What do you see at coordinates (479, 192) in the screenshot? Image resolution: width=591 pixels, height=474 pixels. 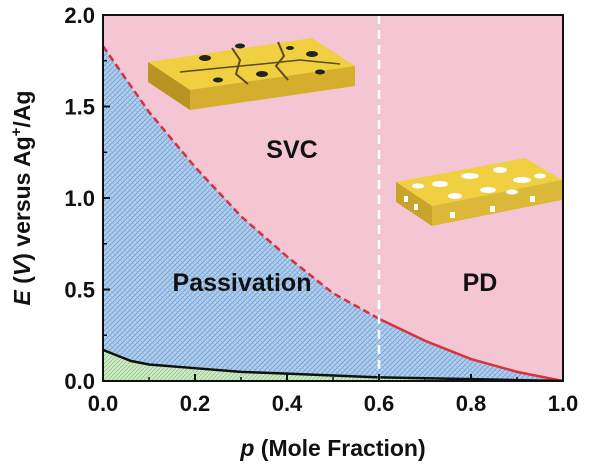 I see `pd-film-illustration` at bounding box center [479, 192].